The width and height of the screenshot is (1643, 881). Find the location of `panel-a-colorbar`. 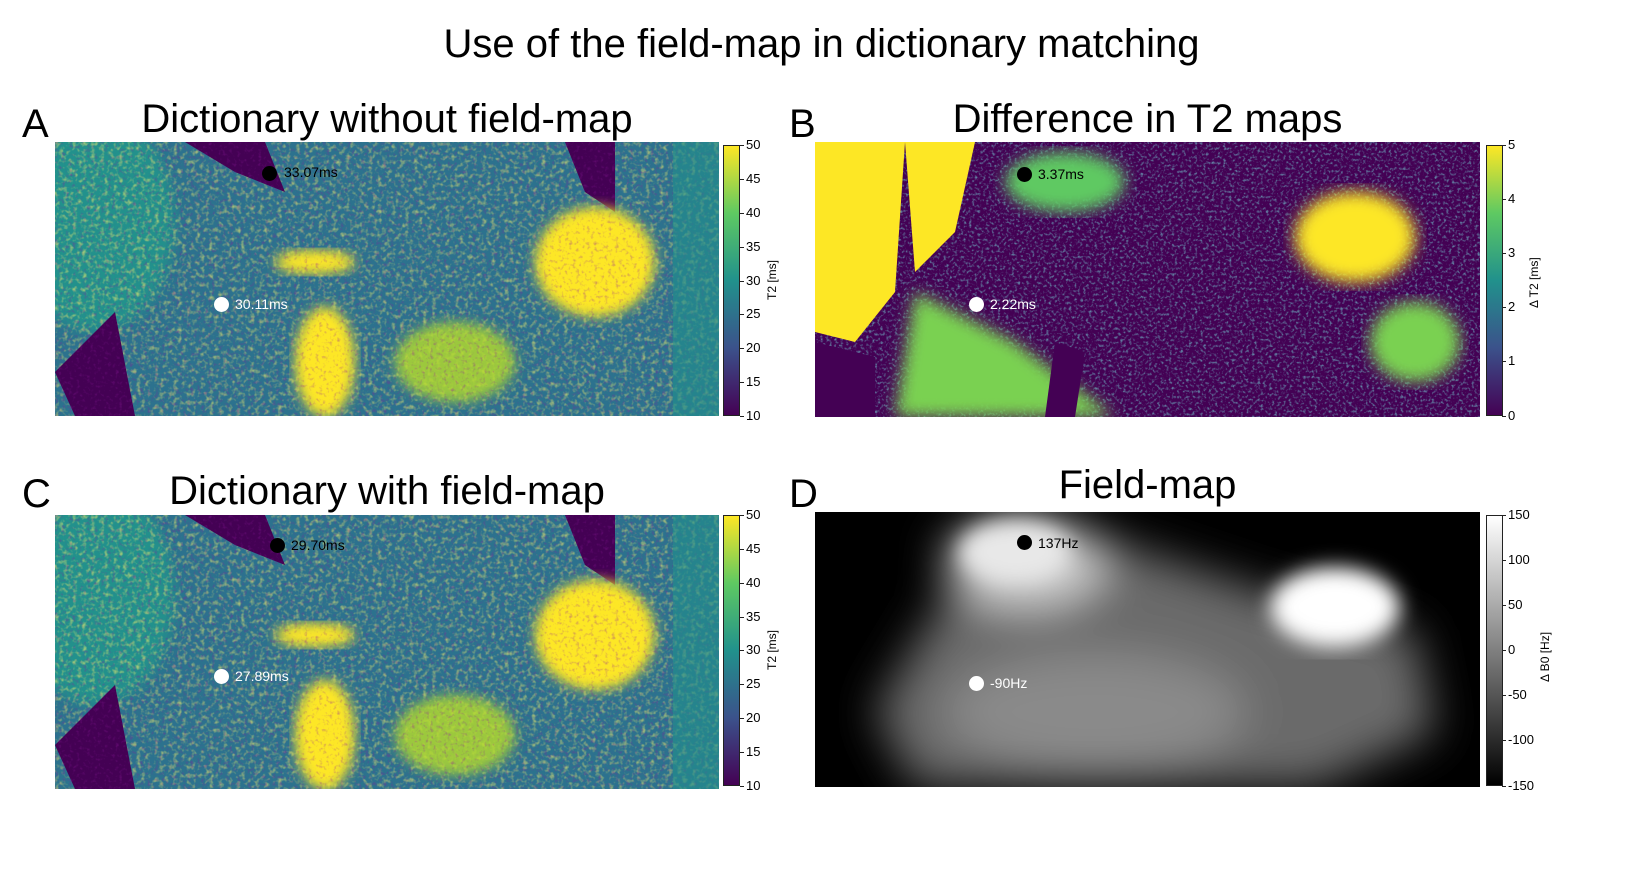

panel-a-colorbar is located at coordinates (731, 280).